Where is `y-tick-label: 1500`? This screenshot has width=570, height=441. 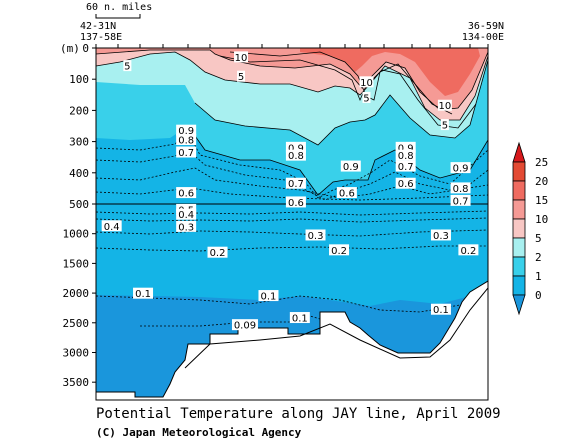
y-tick-label: 1500 is located at coordinates (76, 263).